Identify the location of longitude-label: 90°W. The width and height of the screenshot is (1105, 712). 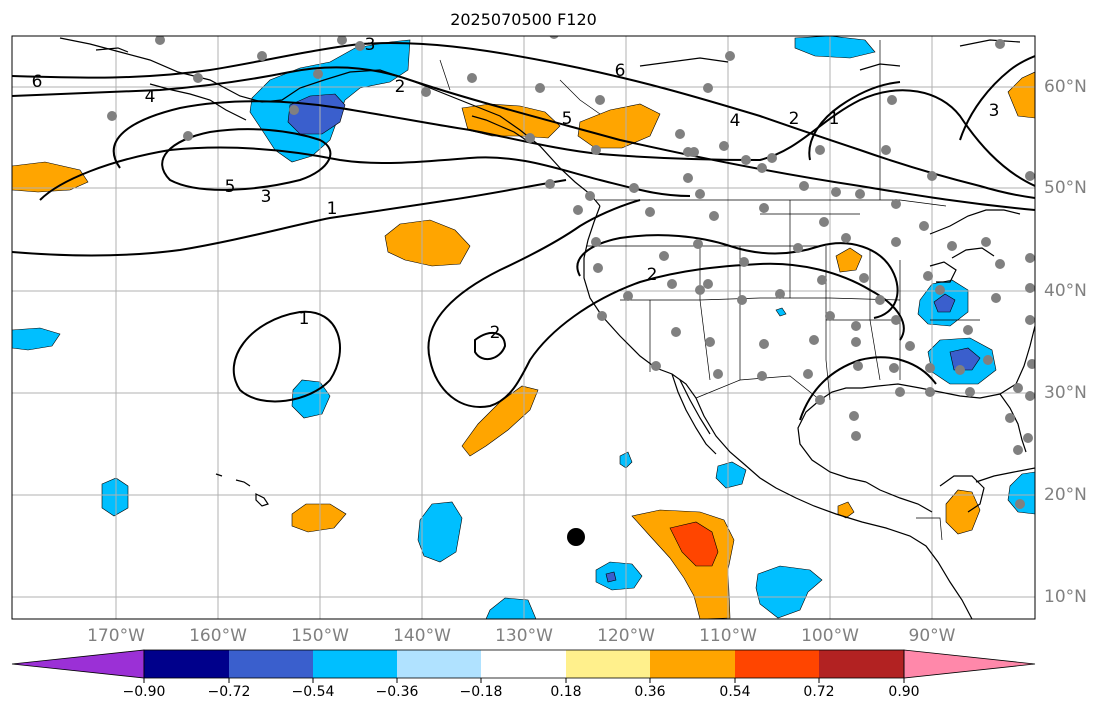
(932, 636).